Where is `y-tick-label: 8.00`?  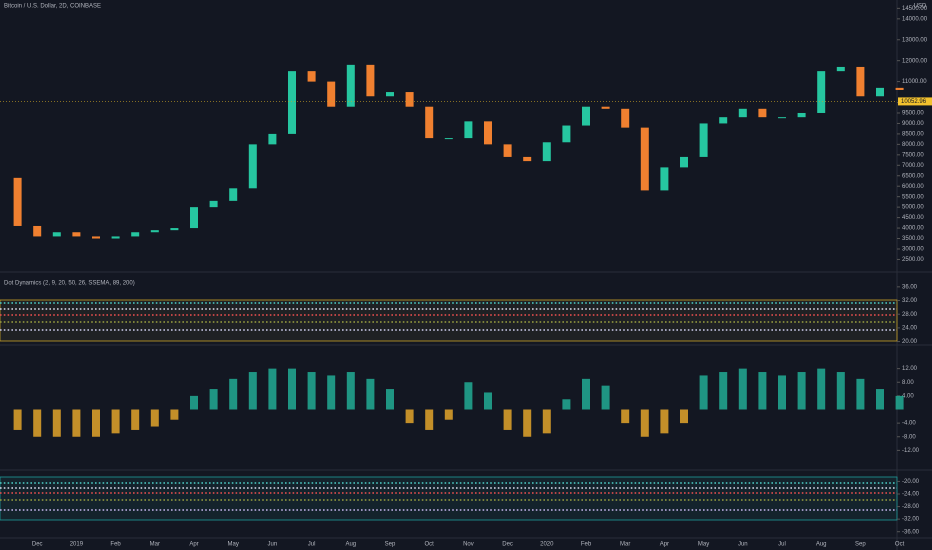
y-tick-label: 8.00 is located at coordinates (908, 383).